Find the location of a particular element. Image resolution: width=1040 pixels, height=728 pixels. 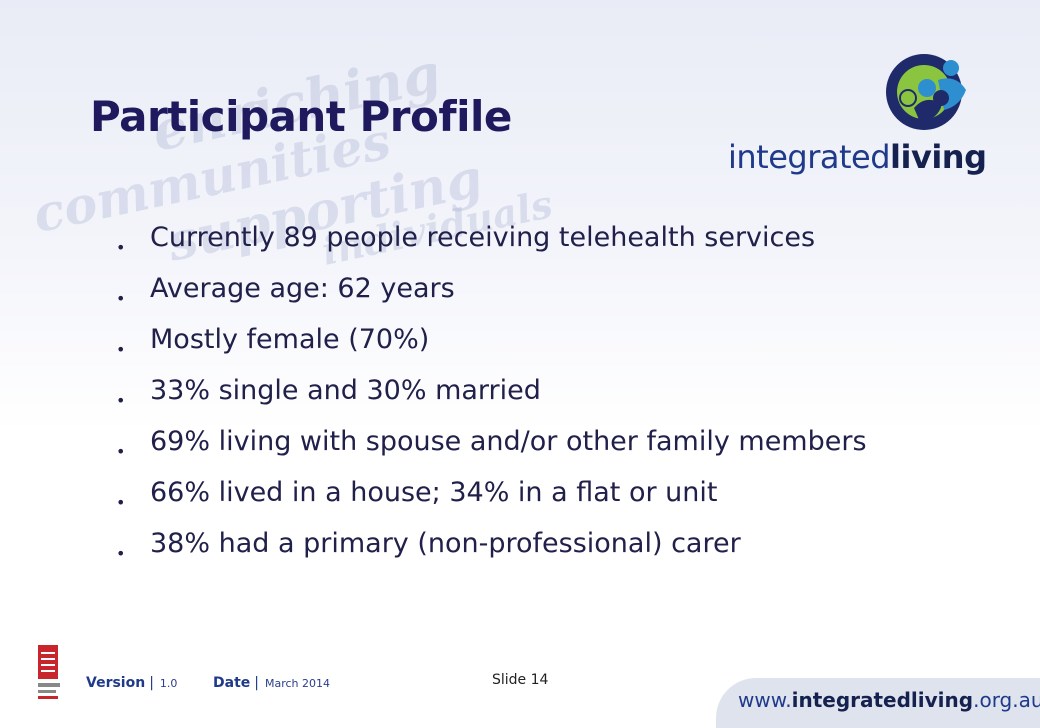

url-bold: integratedliving is located at coordinates (882, 700).